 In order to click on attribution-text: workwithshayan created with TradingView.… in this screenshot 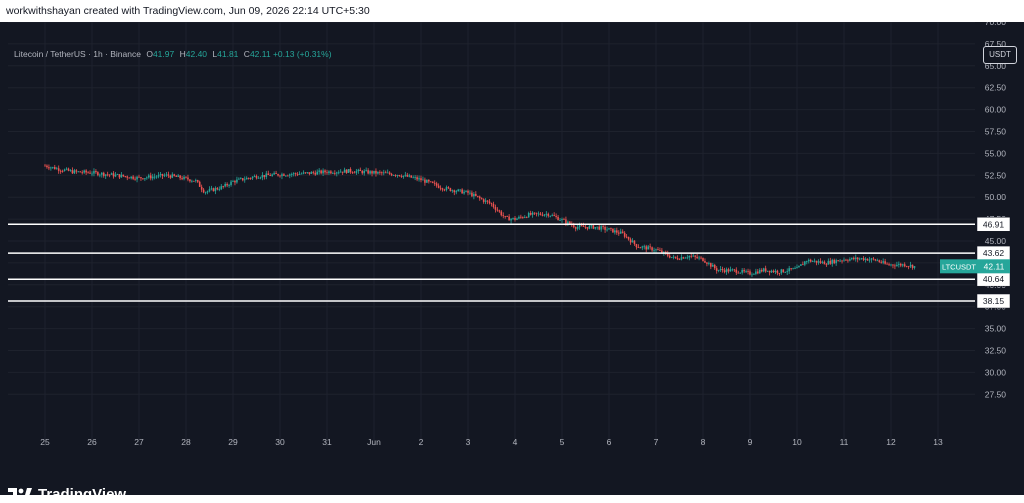, I will do `click(188, 11)`.